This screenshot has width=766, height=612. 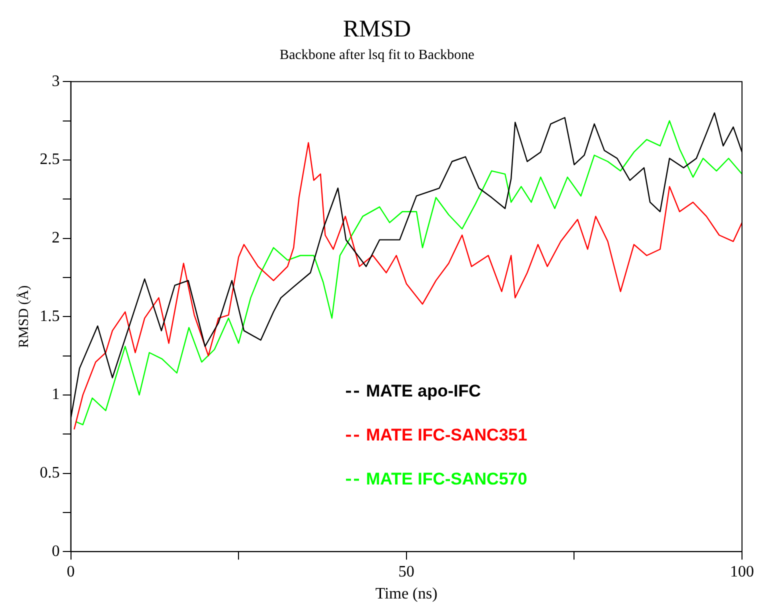 What do you see at coordinates (50, 473) in the screenshot?
I see `y-tick-label: 0.5` at bounding box center [50, 473].